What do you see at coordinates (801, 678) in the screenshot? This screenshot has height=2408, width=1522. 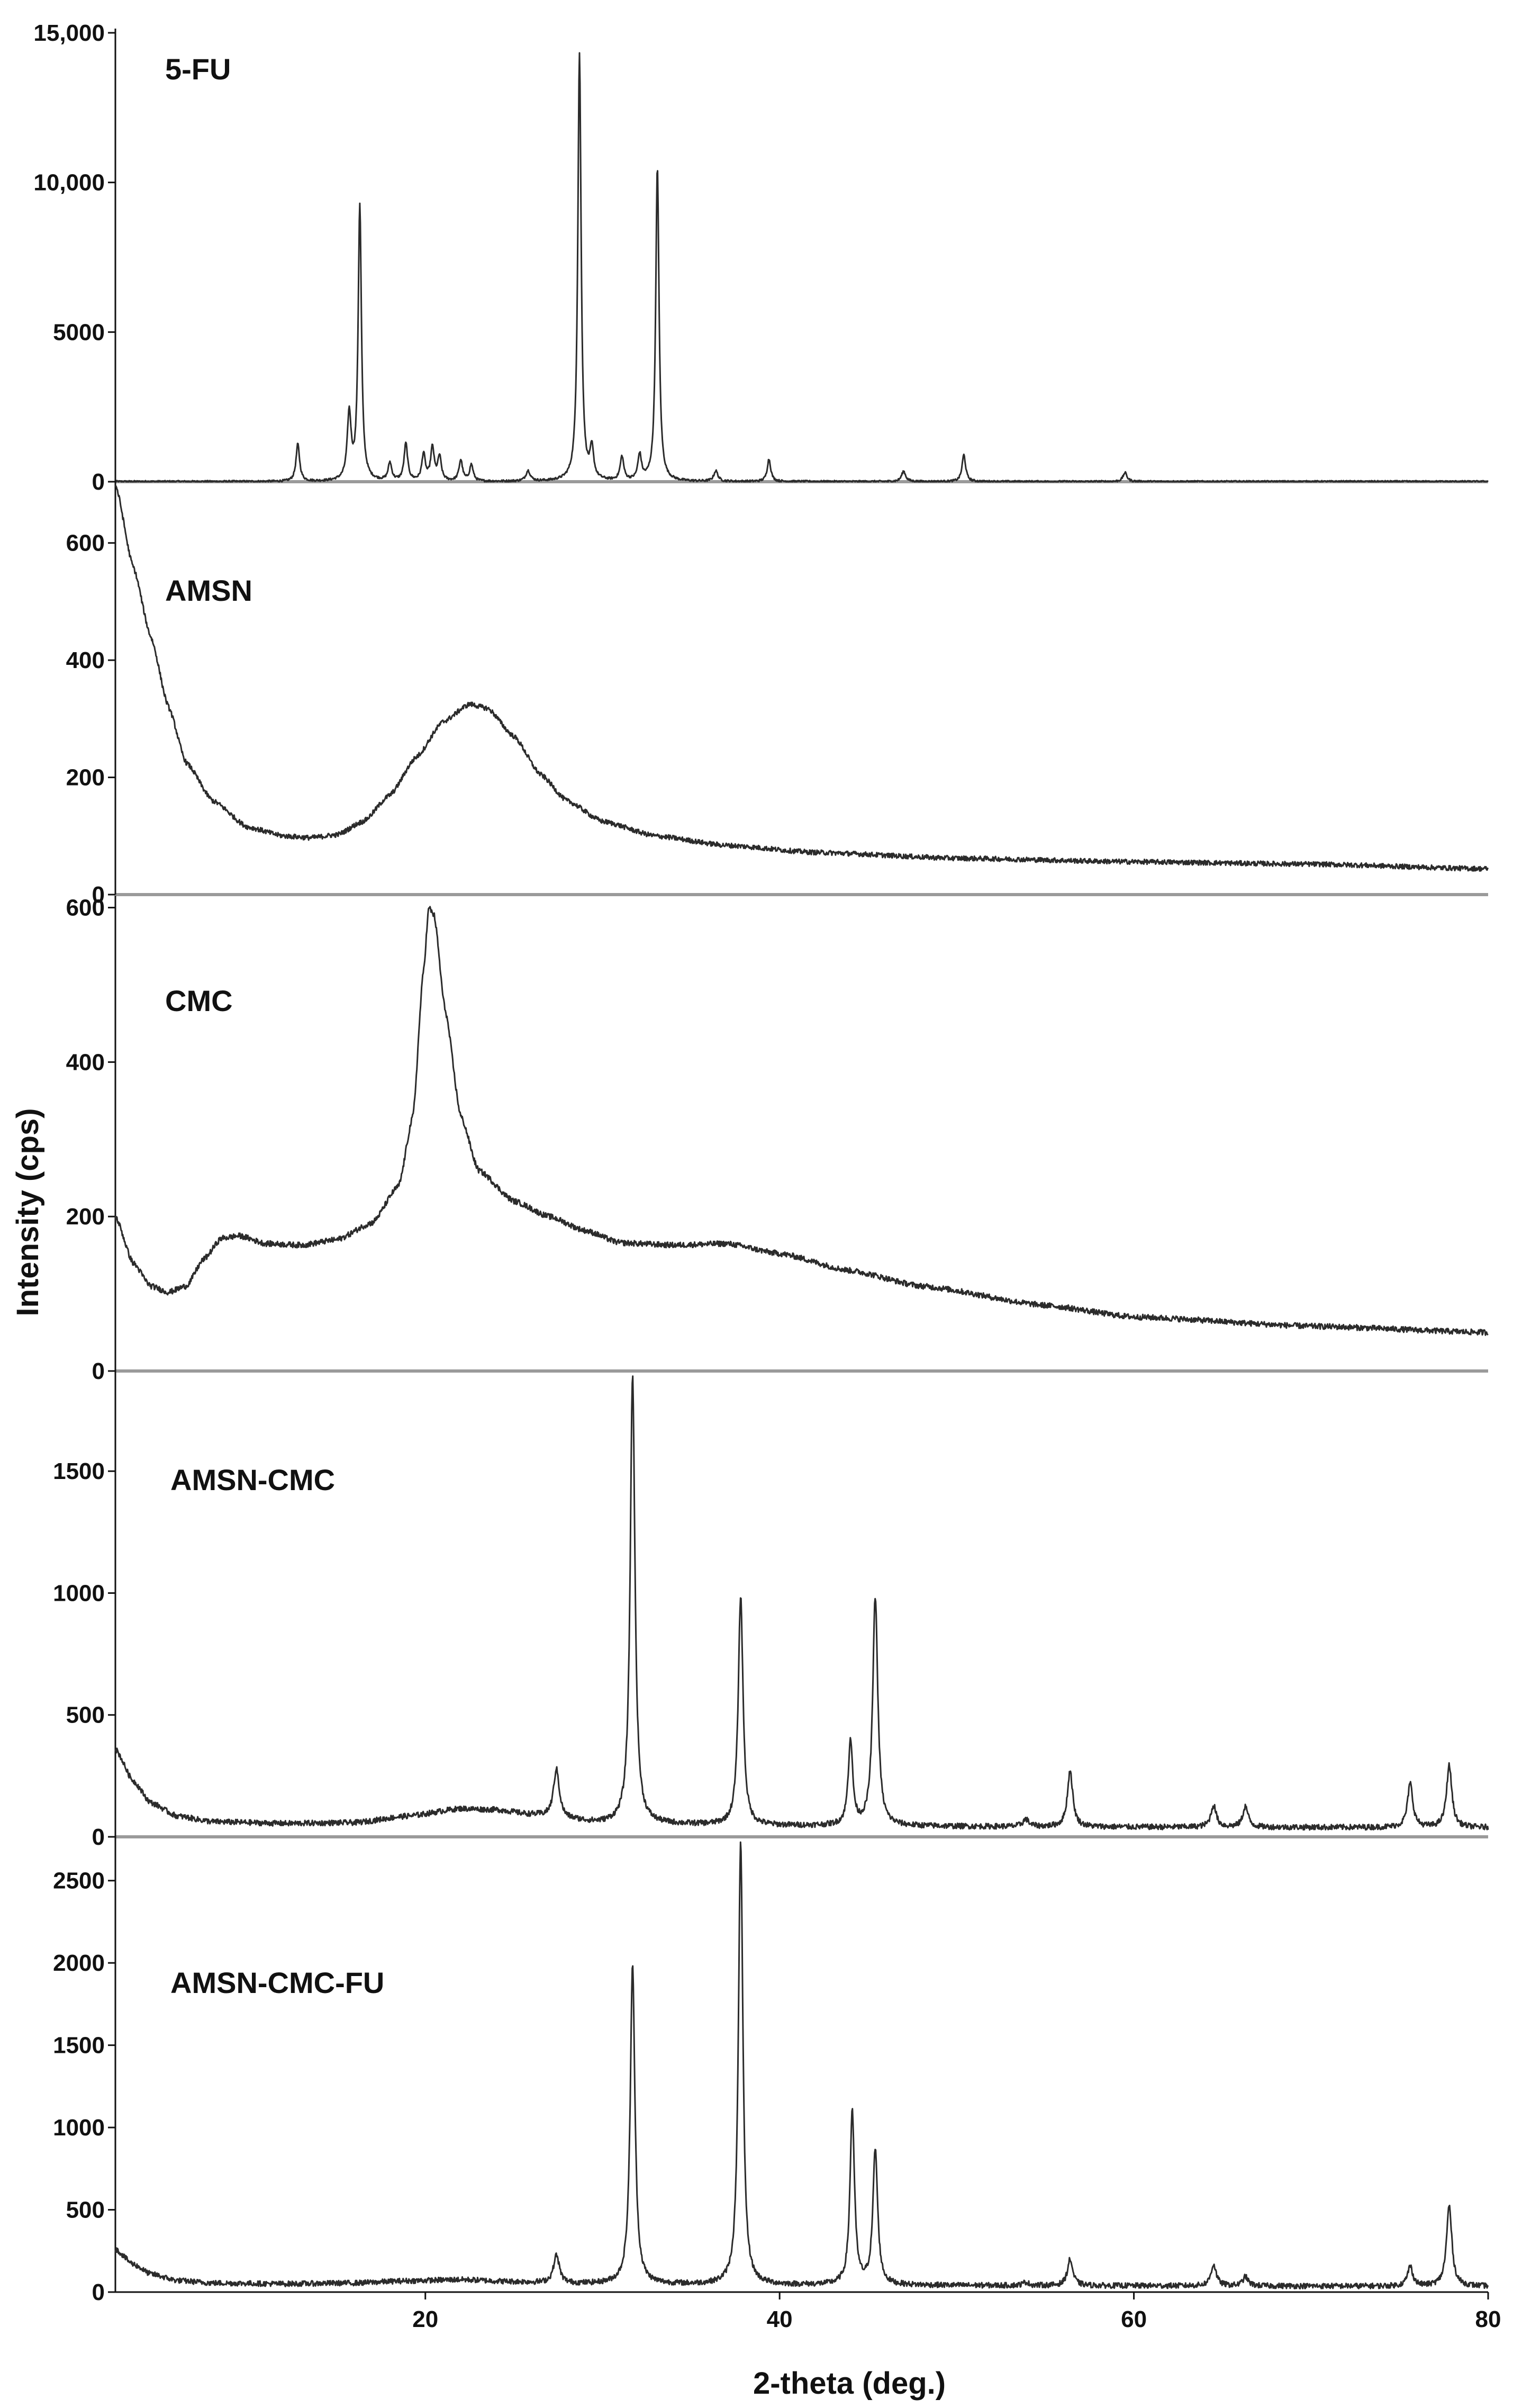 I see `series-line-amsn` at bounding box center [801, 678].